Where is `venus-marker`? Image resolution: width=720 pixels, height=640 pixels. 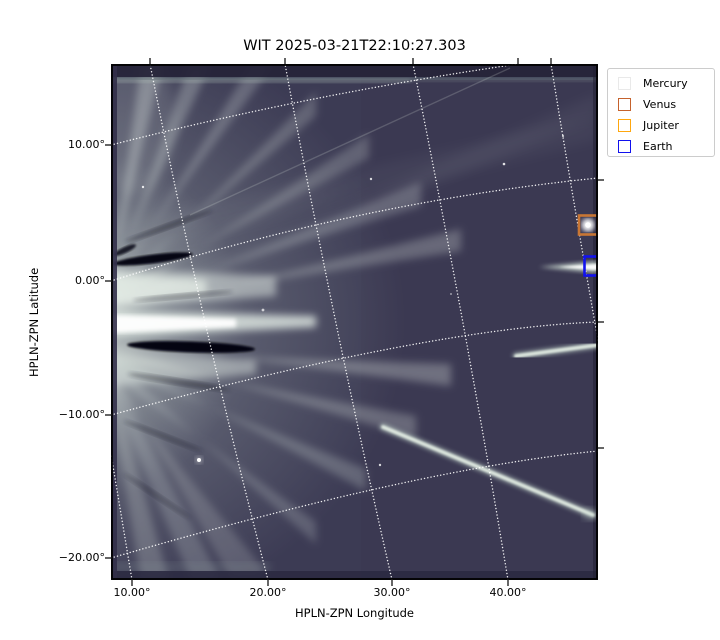
venus-marker is located at coordinates (587, 225).